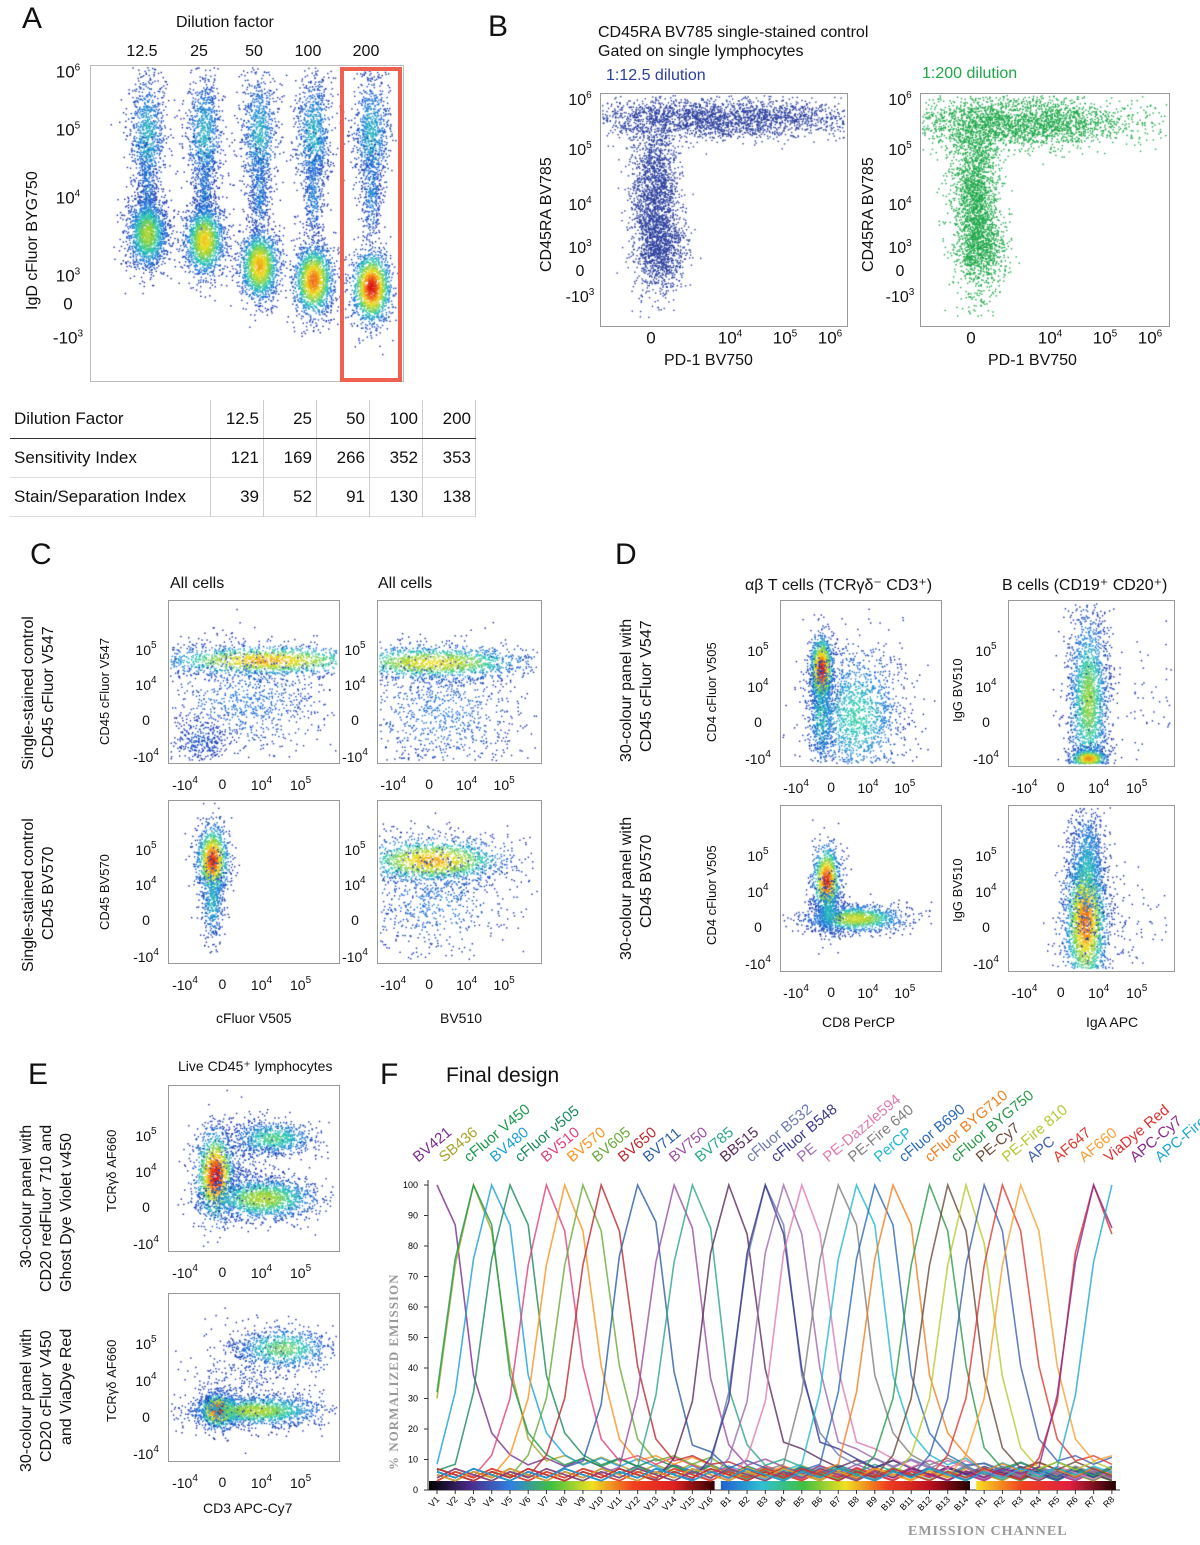  Describe the element at coordinates (290, 497) in the screenshot. I see `cell: 52` at that location.